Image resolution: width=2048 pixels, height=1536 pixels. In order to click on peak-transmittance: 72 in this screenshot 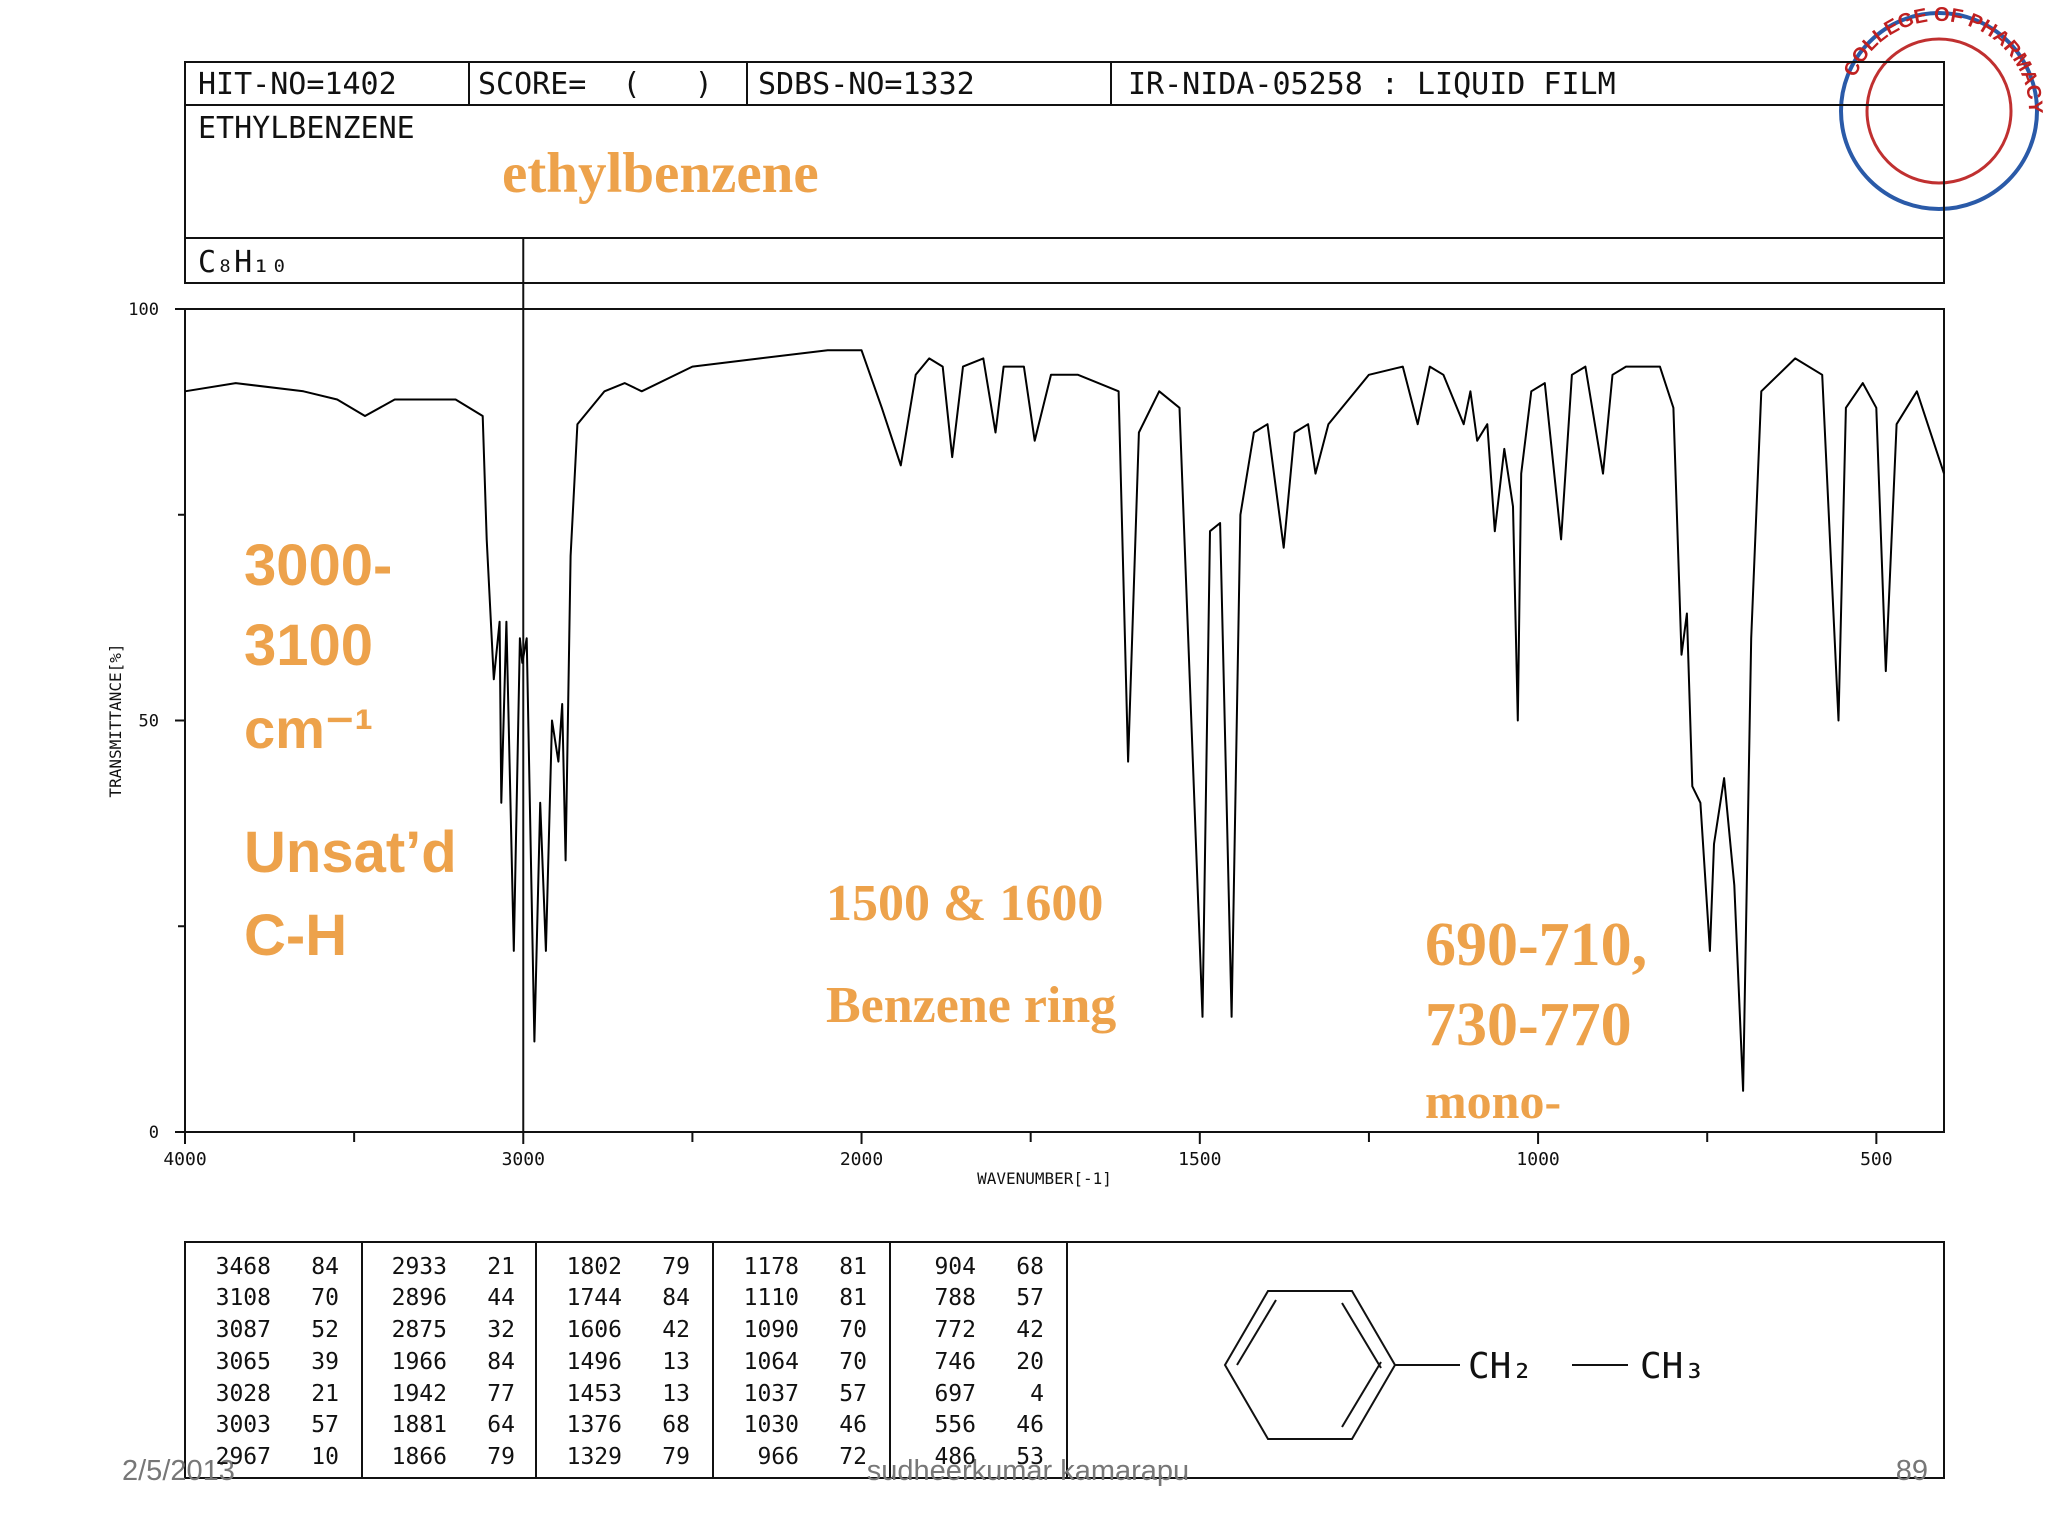, I will do `click(853, 1457)`.